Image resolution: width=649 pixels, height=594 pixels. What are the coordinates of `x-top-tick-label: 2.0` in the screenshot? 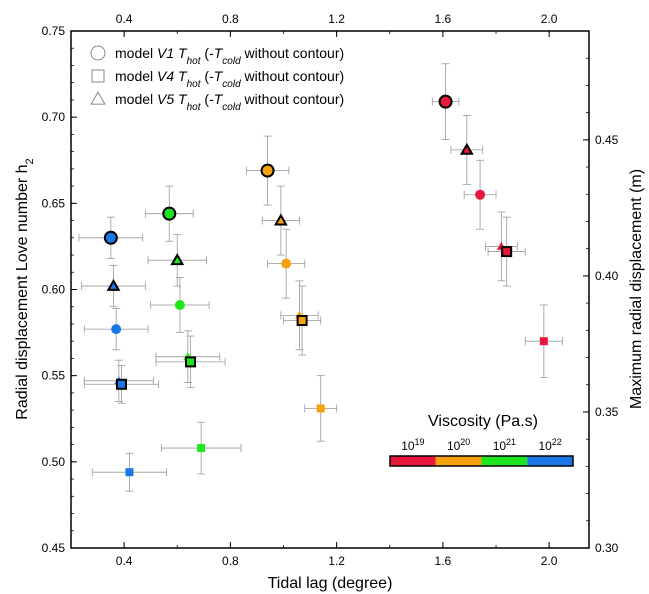 It's located at (549, 19).